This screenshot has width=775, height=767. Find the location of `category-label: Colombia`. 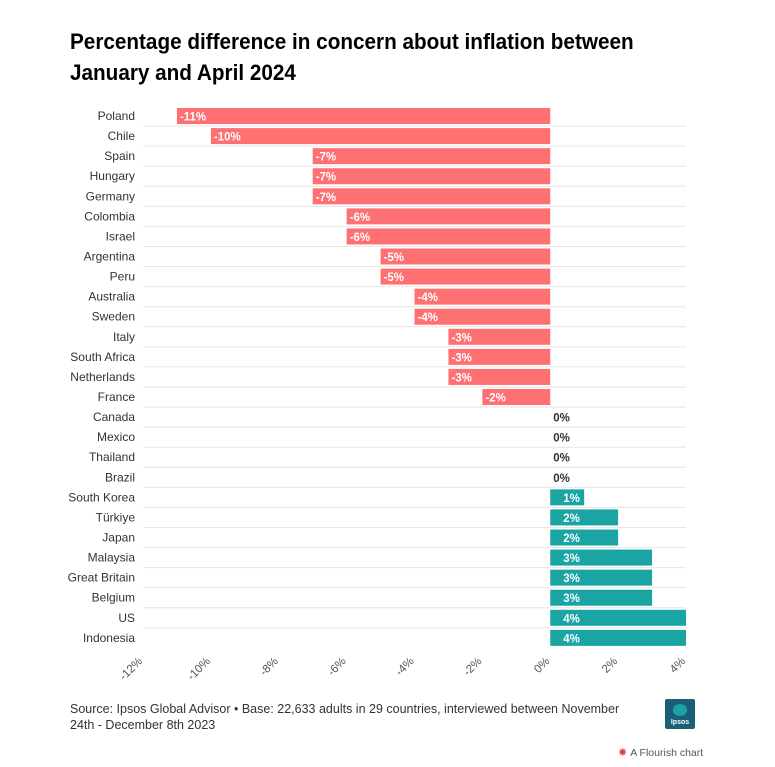

category-label: Colombia is located at coordinates (109, 216).